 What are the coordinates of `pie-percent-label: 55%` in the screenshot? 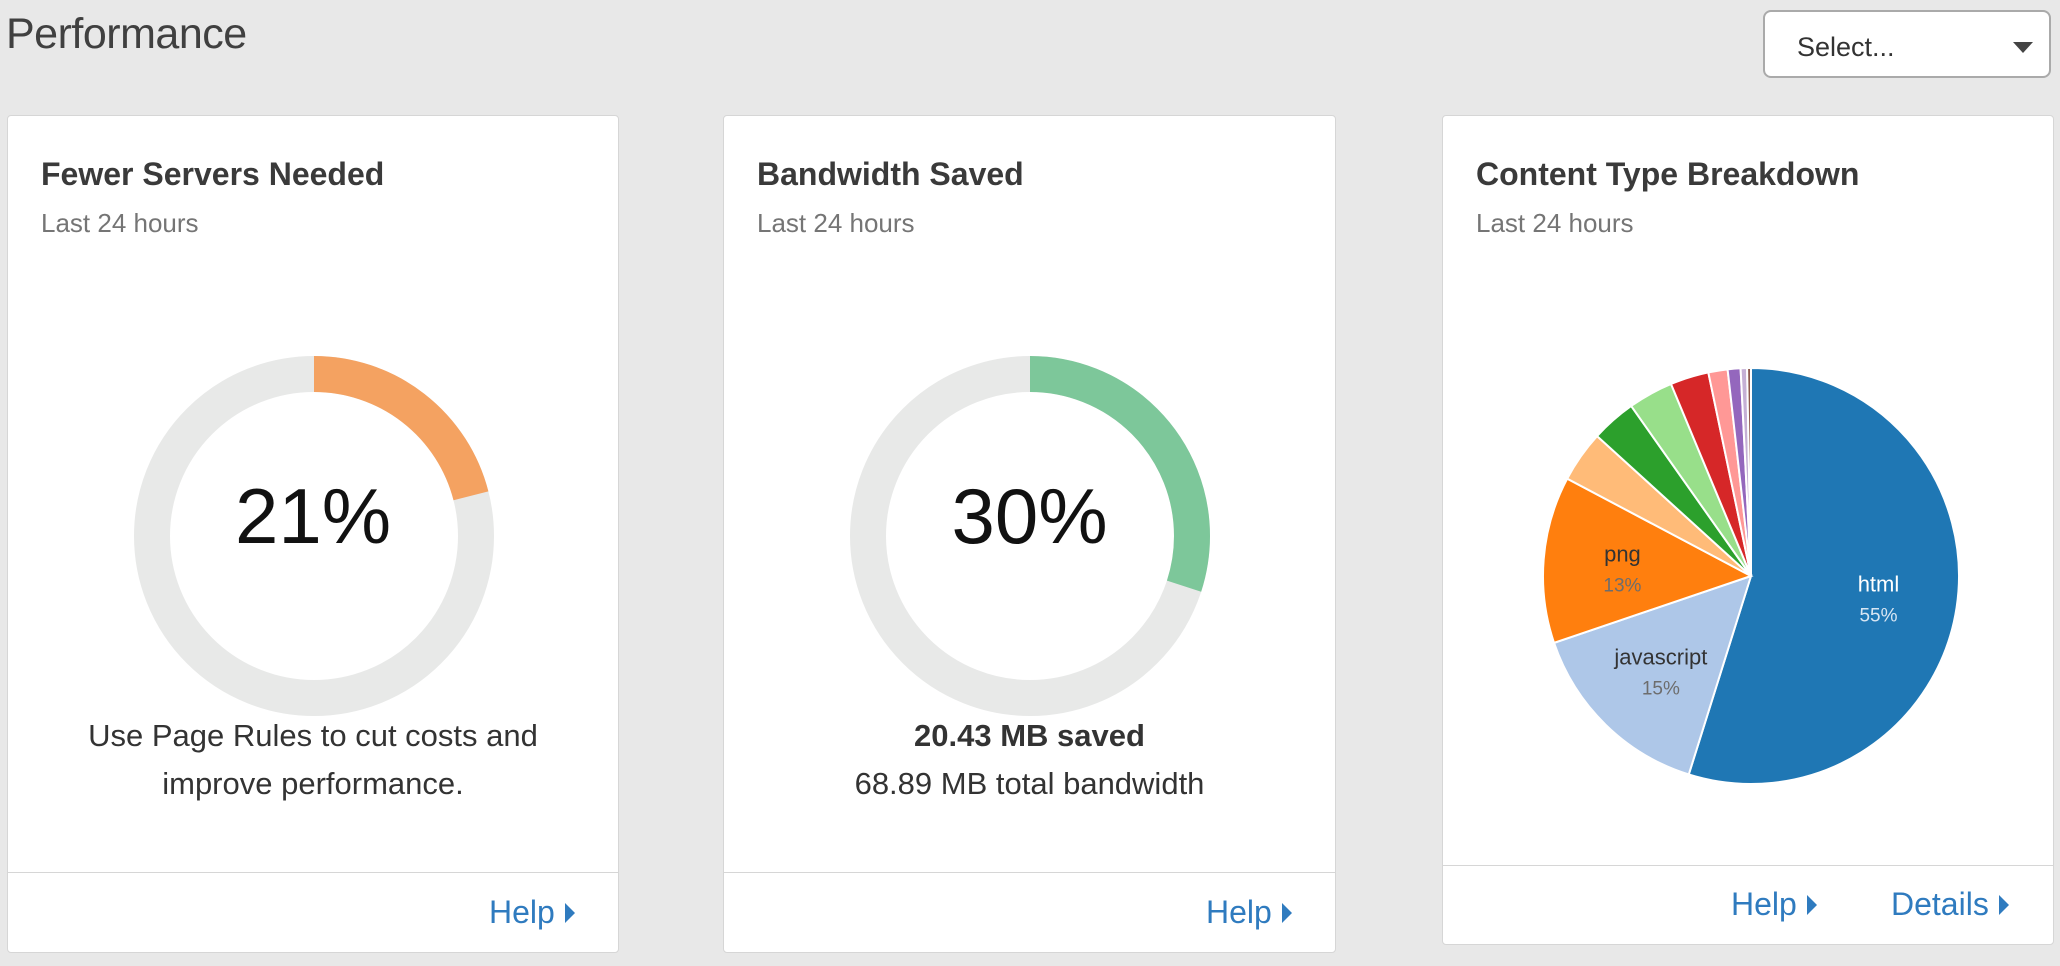 It's located at (1878, 616).